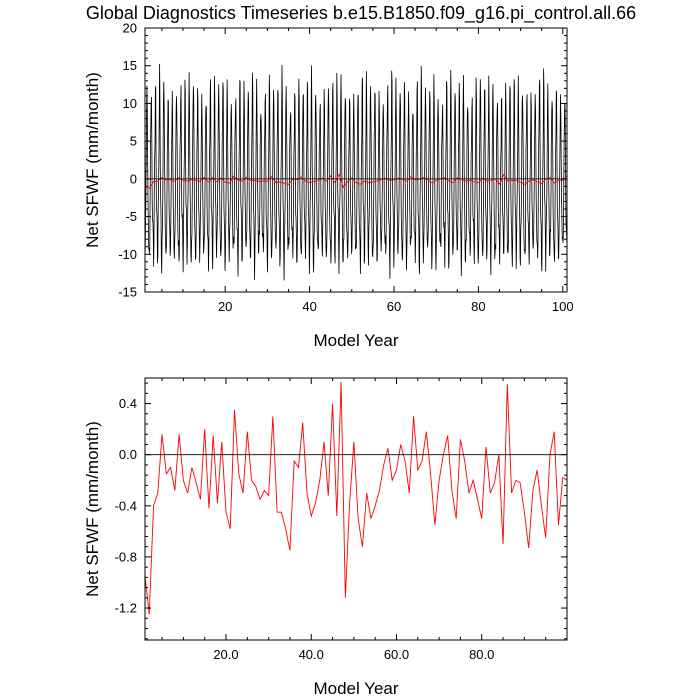 This screenshot has height=700, width=700. Describe the element at coordinates (311, 654) in the screenshot. I see `x-tick-label: 40.0` at that location.